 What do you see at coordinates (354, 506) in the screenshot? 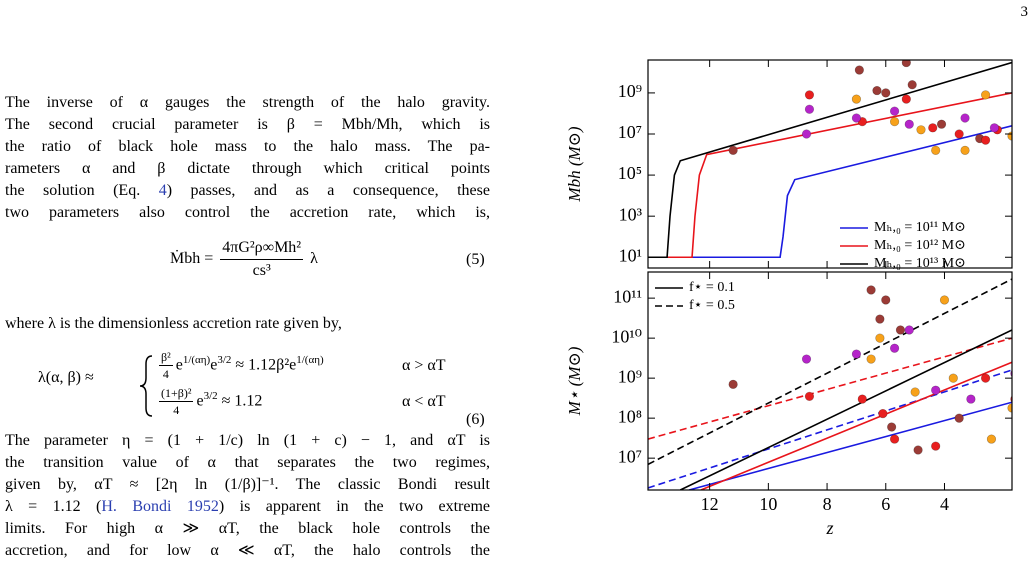
I see `text: ) is apparent in the two extreme` at bounding box center [354, 506].